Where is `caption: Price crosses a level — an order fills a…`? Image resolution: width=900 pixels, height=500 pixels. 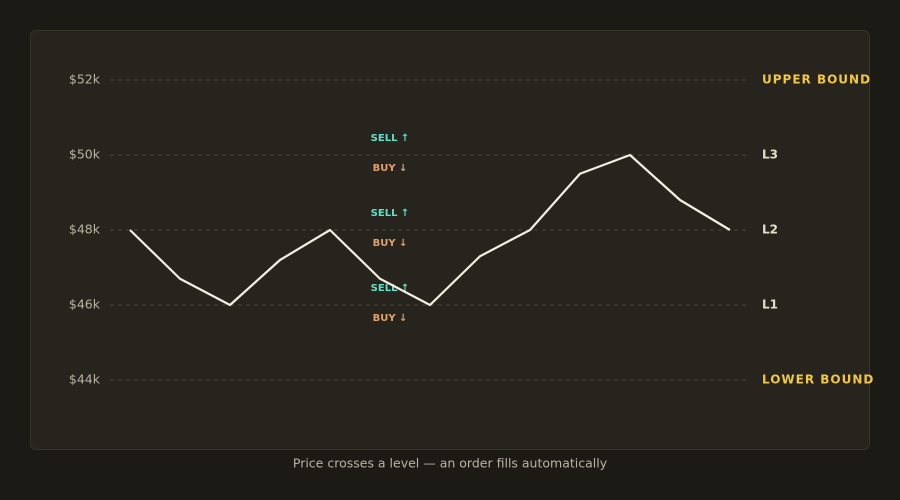 caption: Price crosses a level — an order fills a… is located at coordinates (450, 463).